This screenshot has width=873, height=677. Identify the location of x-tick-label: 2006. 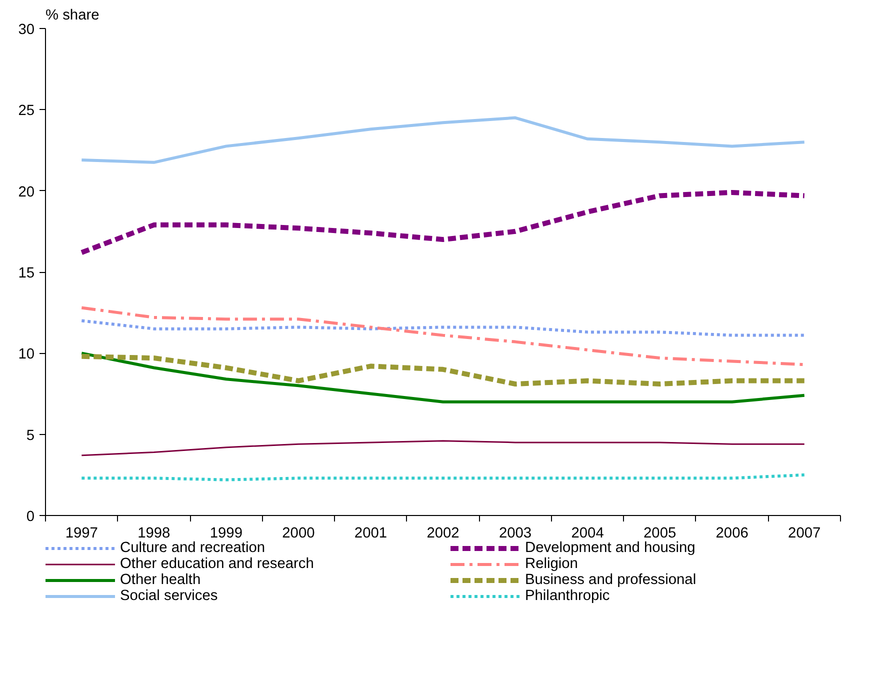
(732, 534).